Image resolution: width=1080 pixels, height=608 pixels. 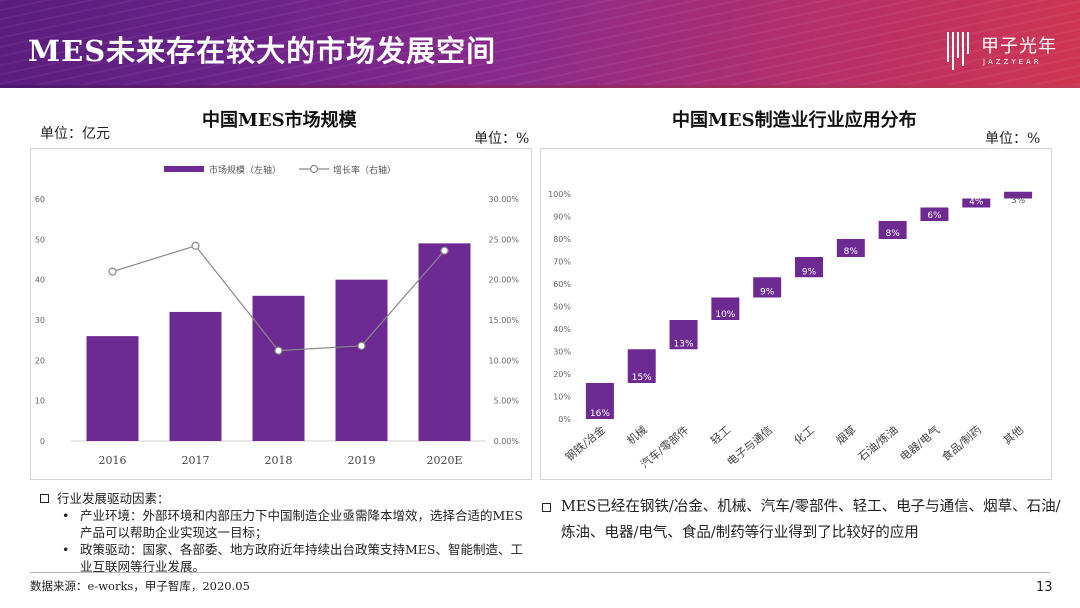 I want to click on data-label: 10%, so click(x=725, y=315).